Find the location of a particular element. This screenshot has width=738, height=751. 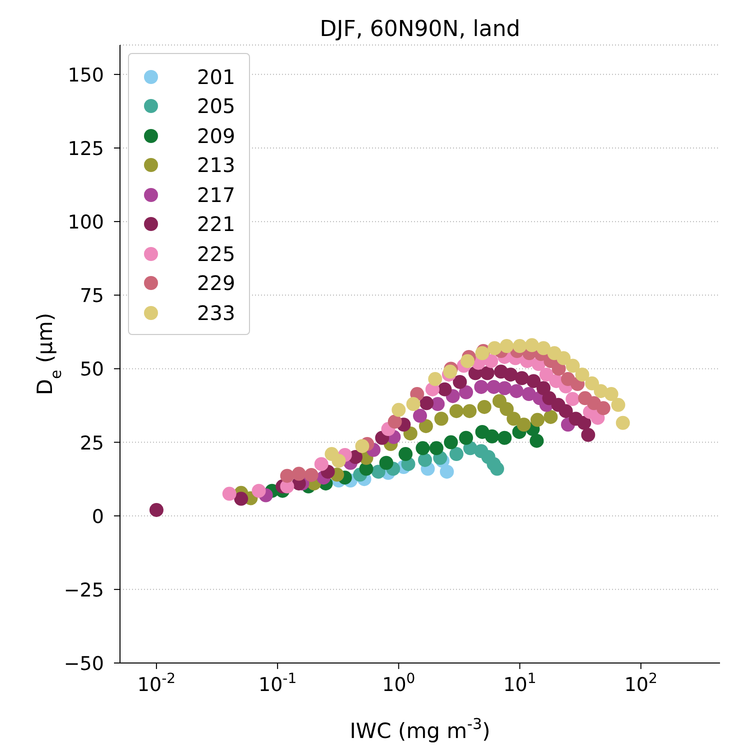

legend-label: 201 is located at coordinates (216, 76).